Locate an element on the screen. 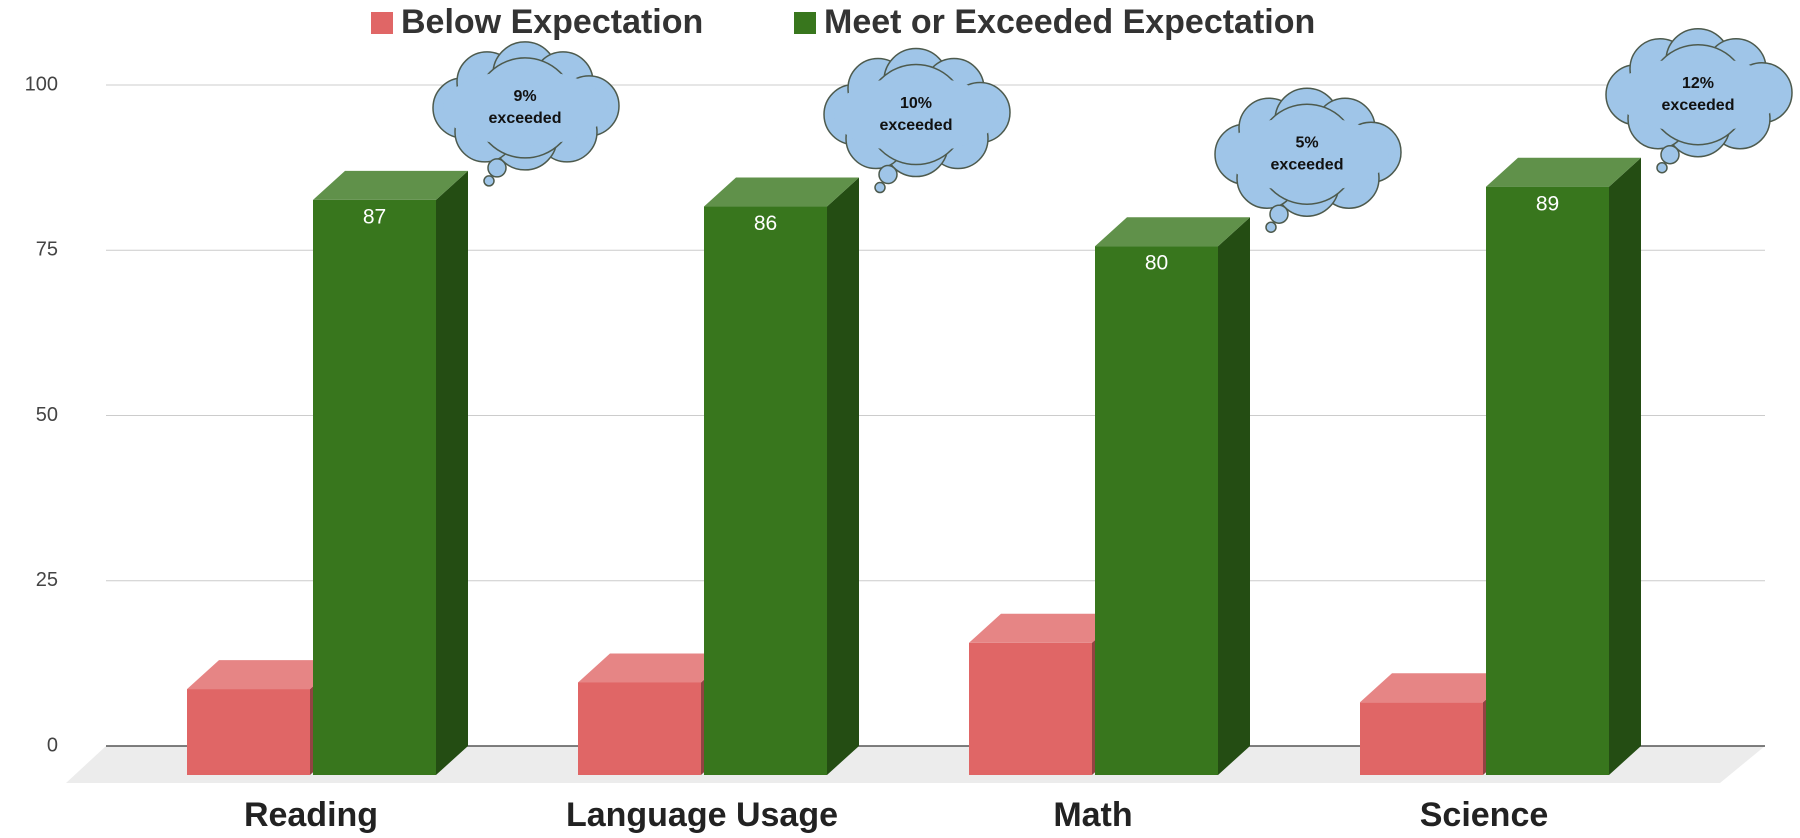 The image size is (1800, 838). y-tick-label: 25 is located at coordinates (47, 580).